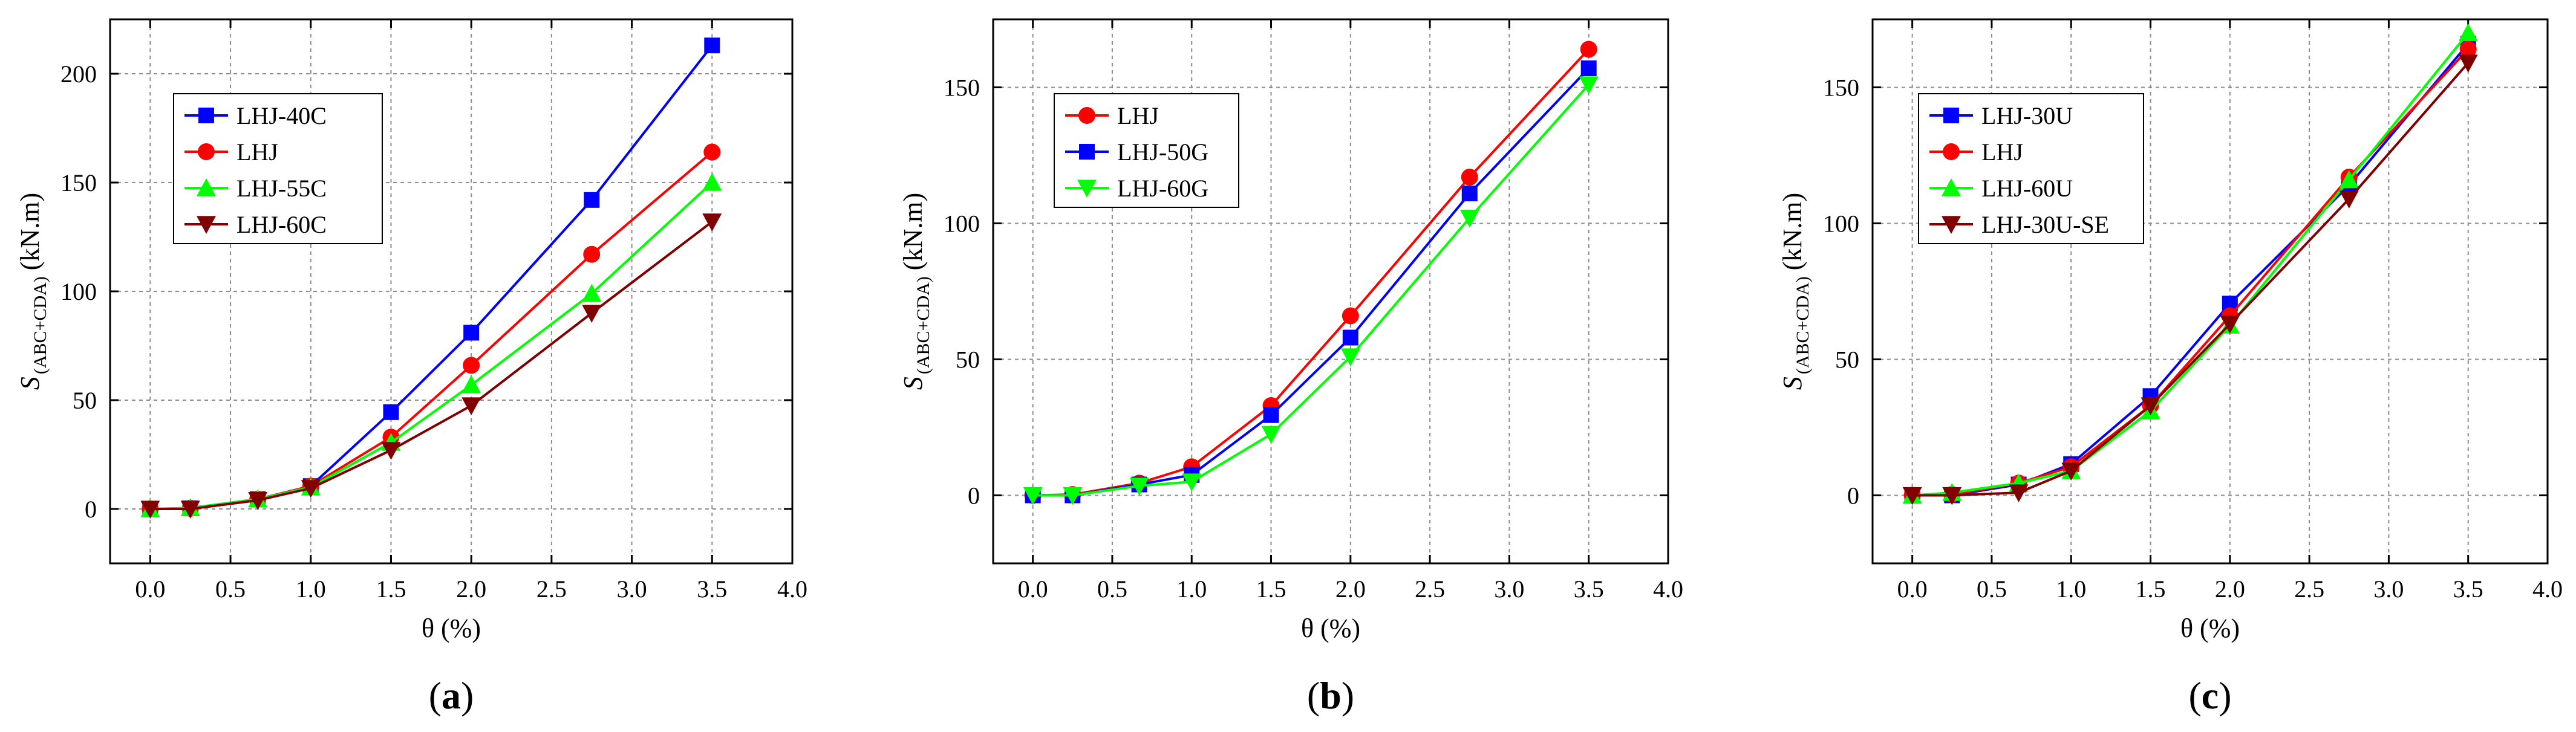 The image size is (2576, 732). I want to click on legend: LHJ LHJ-50G LHJ-60G, so click(1146, 150).